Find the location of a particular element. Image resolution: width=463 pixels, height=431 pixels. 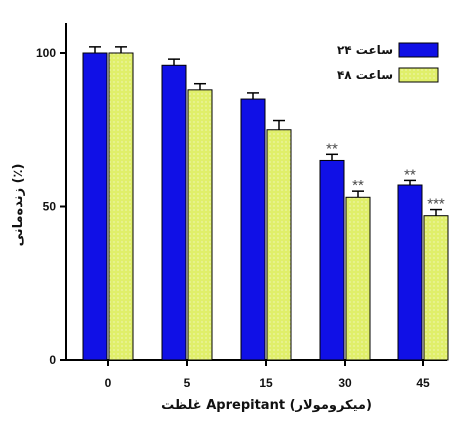

significance-label: *** is located at coordinates (436, 204).